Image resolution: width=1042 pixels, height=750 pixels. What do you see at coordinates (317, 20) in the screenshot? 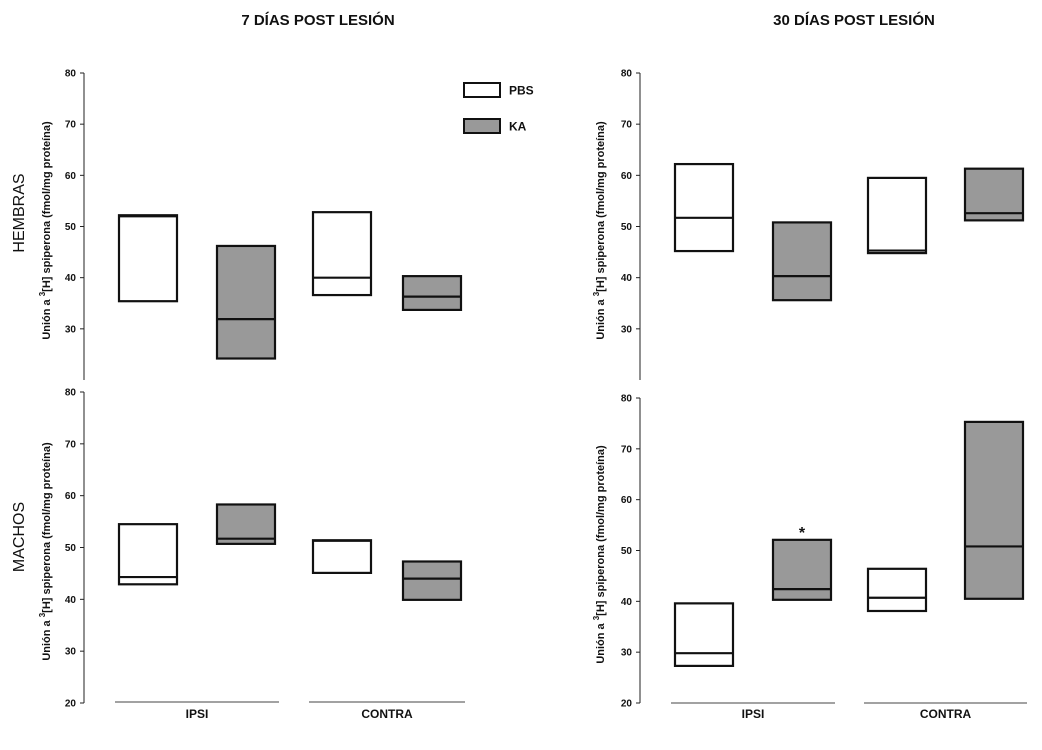
I see `title-7-dias: 7 DÍAS POST LESIÓN` at bounding box center [317, 20].